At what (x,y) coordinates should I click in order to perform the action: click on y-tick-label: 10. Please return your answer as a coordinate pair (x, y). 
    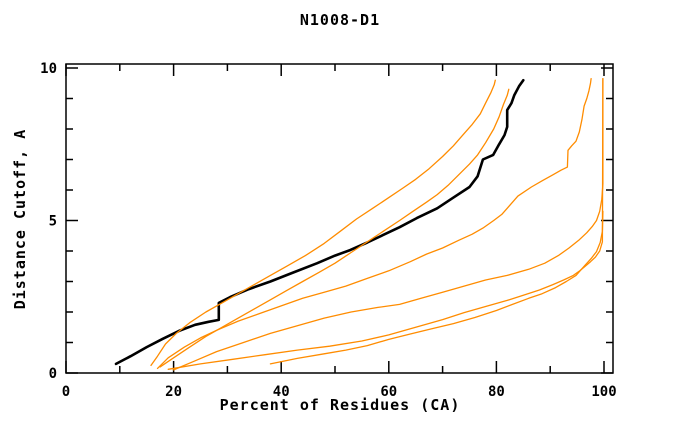
    Looking at the image, I should click on (48, 69).